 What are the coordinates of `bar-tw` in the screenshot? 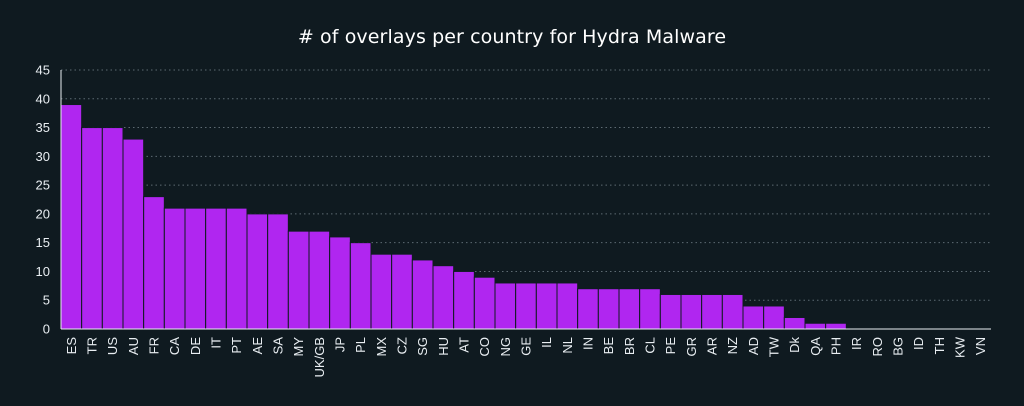 It's located at (774, 317).